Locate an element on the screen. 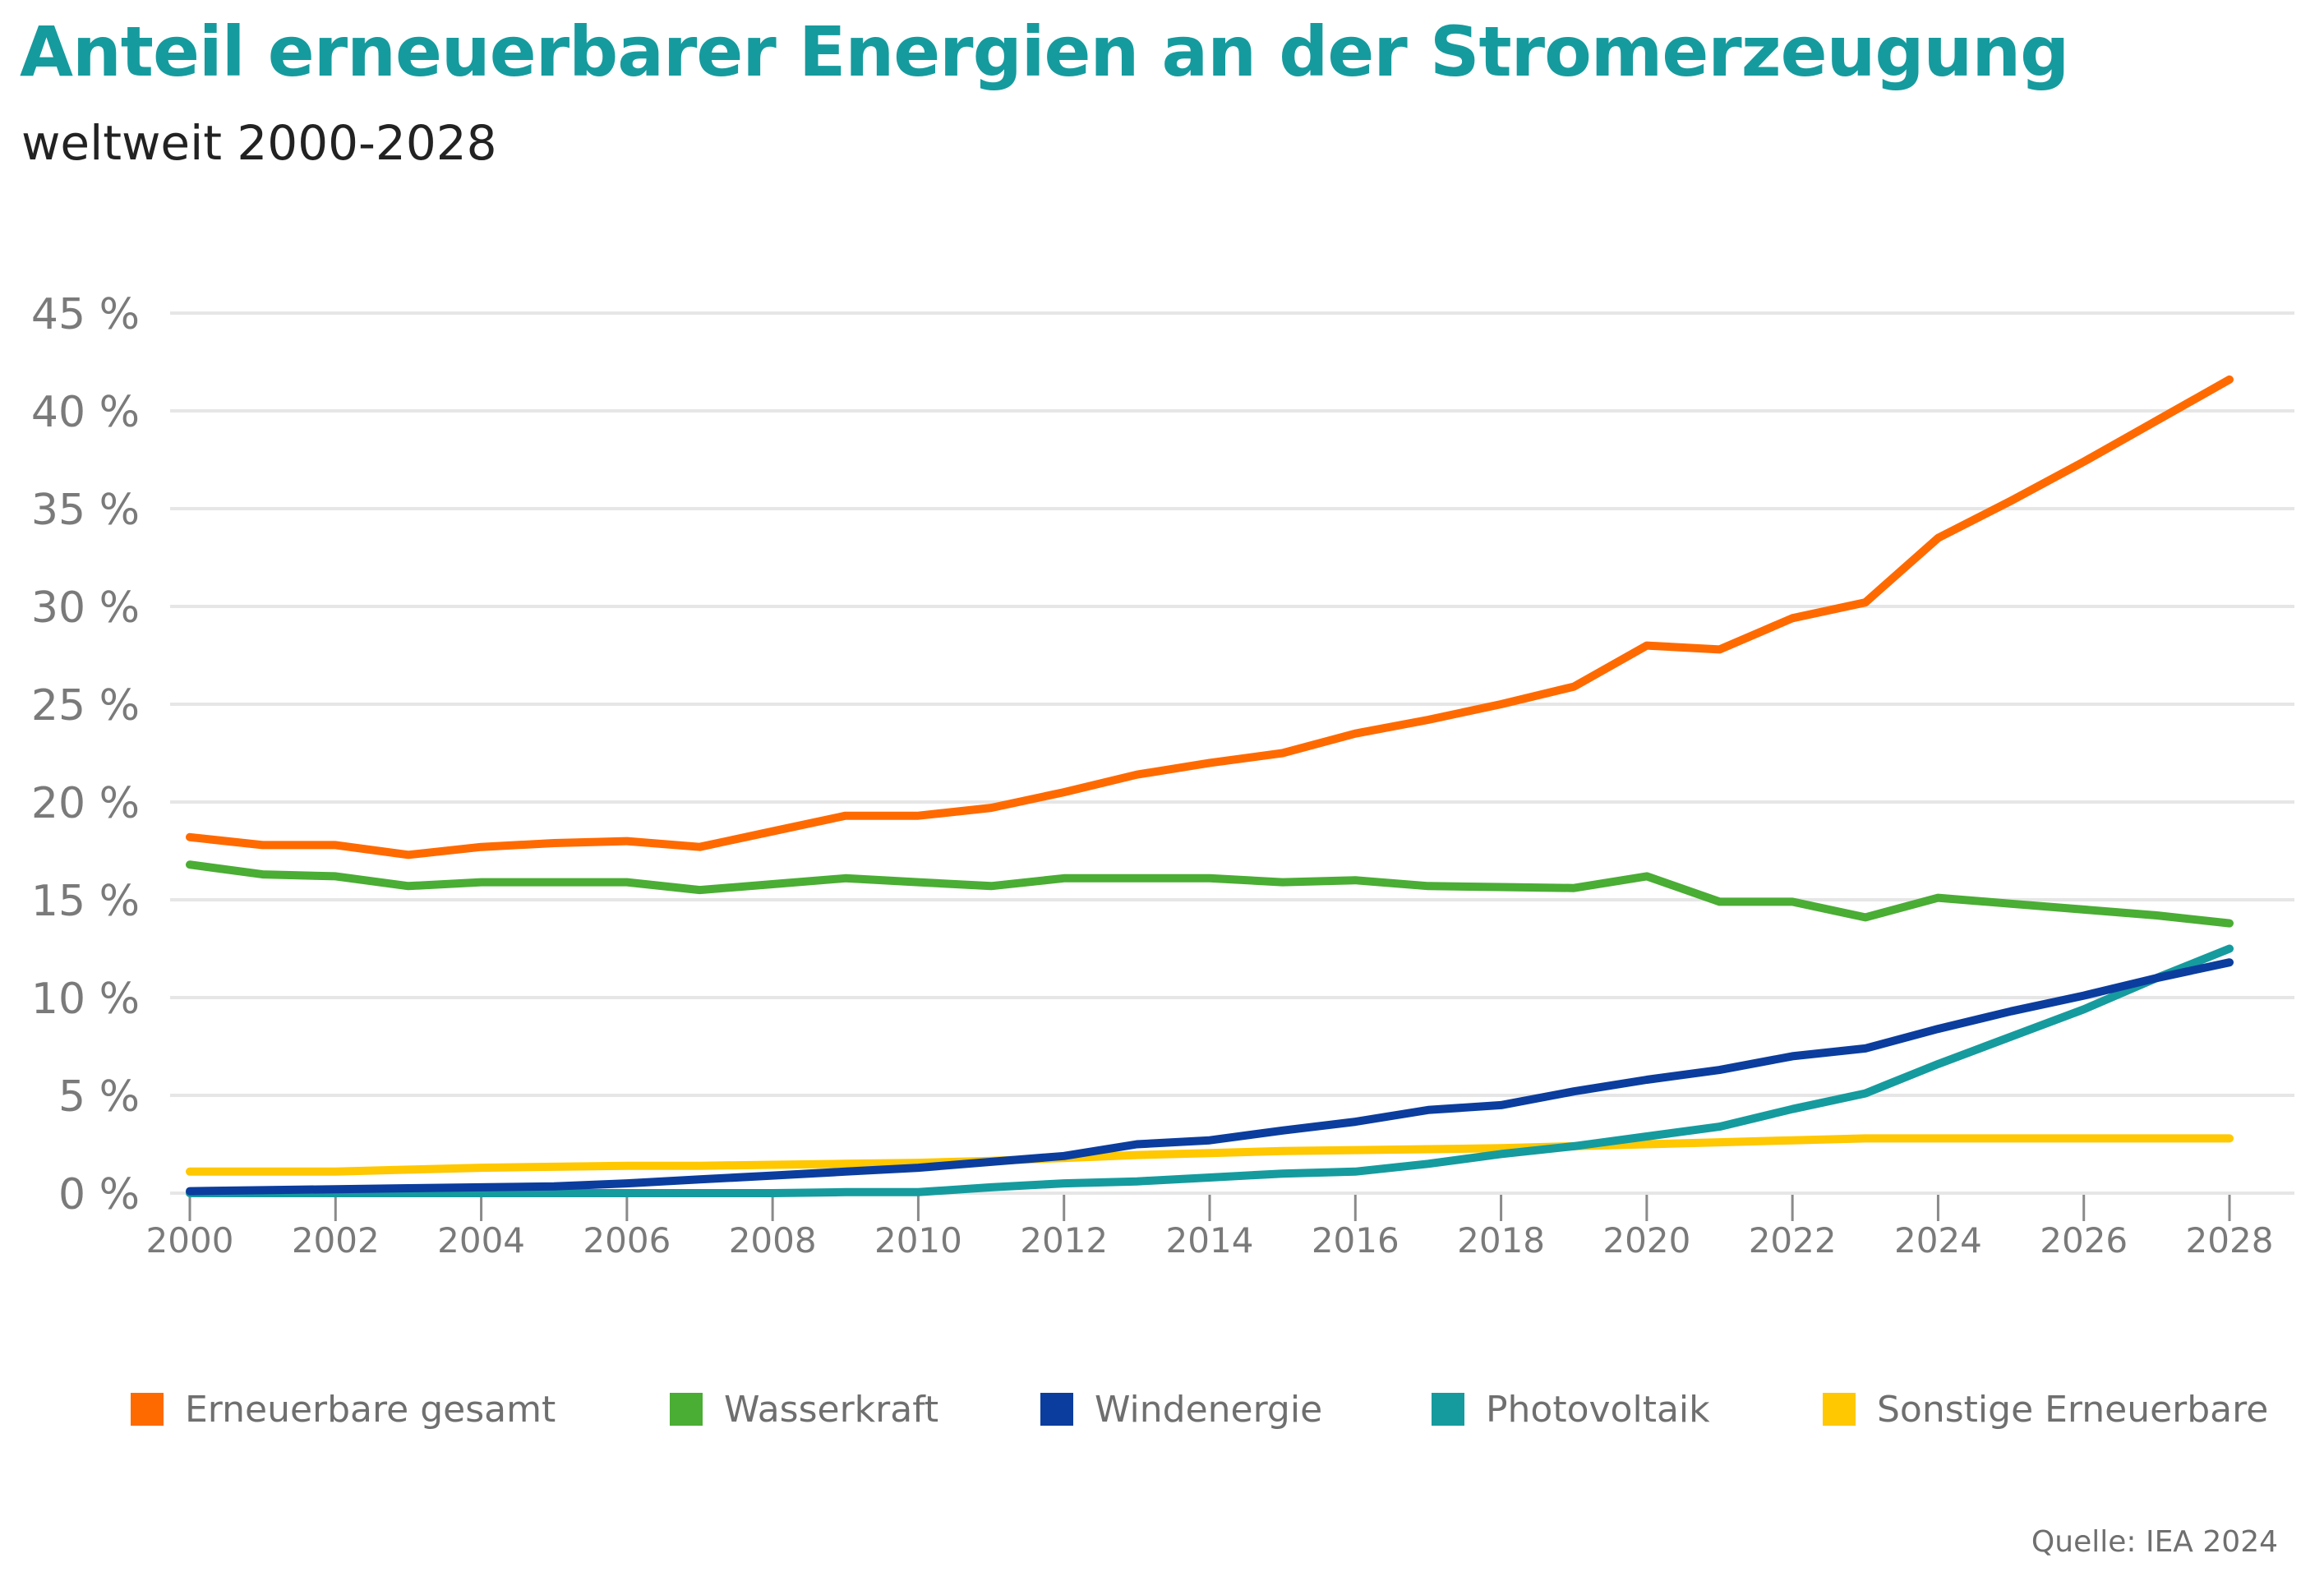  x-tick-label: 2028 is located at coordinates (2230, 1240).